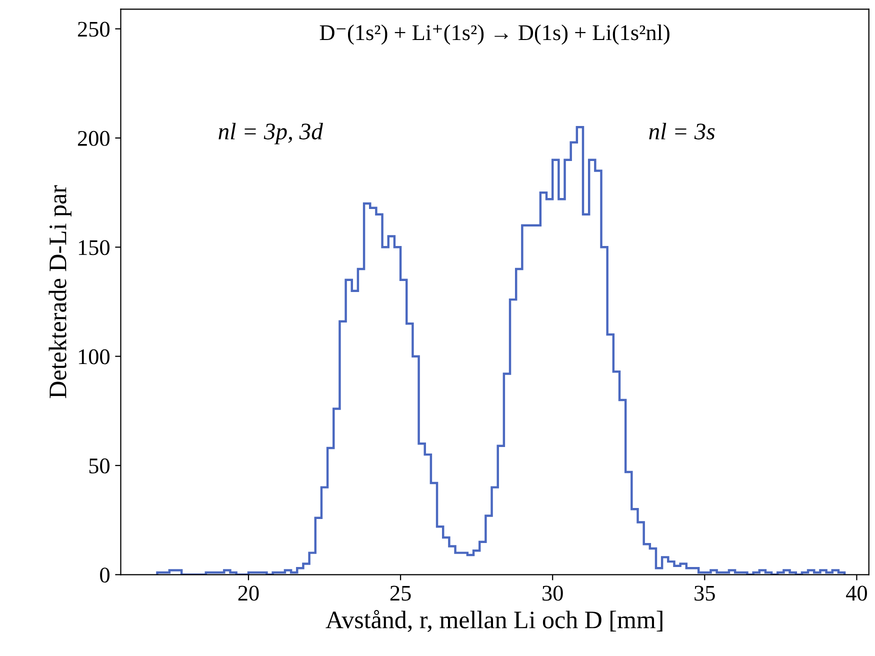 The image size is (875, 656). Describe the element at coordinates (270, 133) in the screenshot. I see `annotation: nl = 3p, 3d` at that location.